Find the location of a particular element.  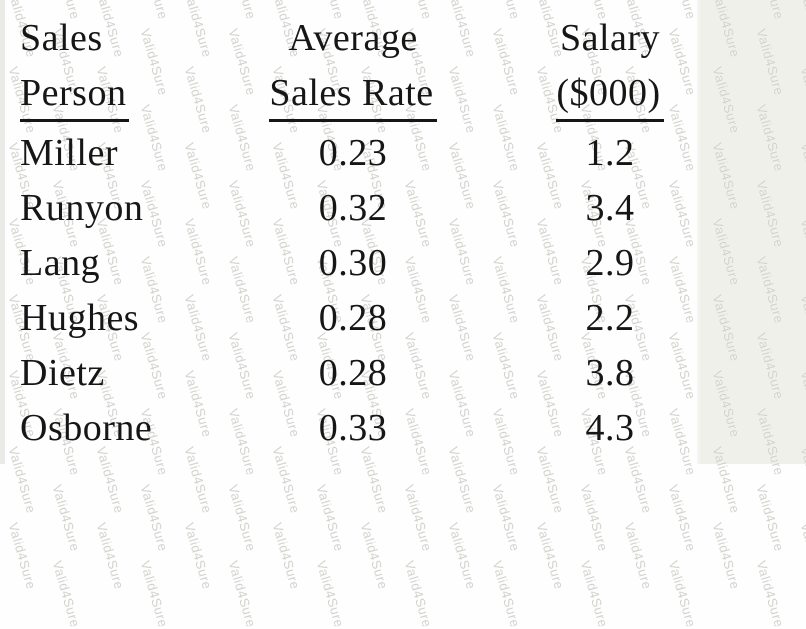

cell-salary: 3.8 is located at coordinates (610, 373).